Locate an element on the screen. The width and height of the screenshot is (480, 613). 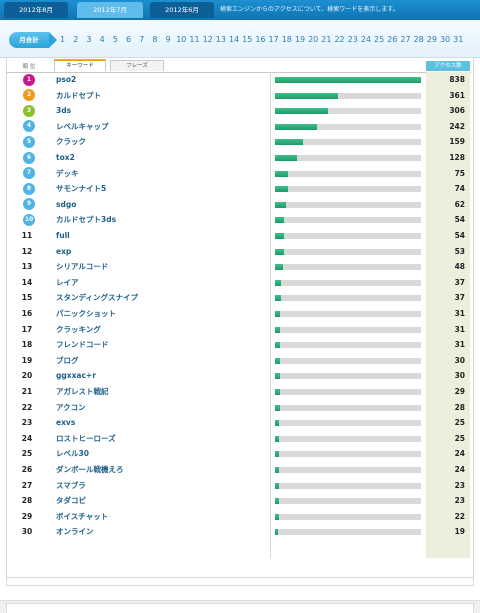
keyword-link: スタンディングスナイプ is located at coordinates (97, 298).